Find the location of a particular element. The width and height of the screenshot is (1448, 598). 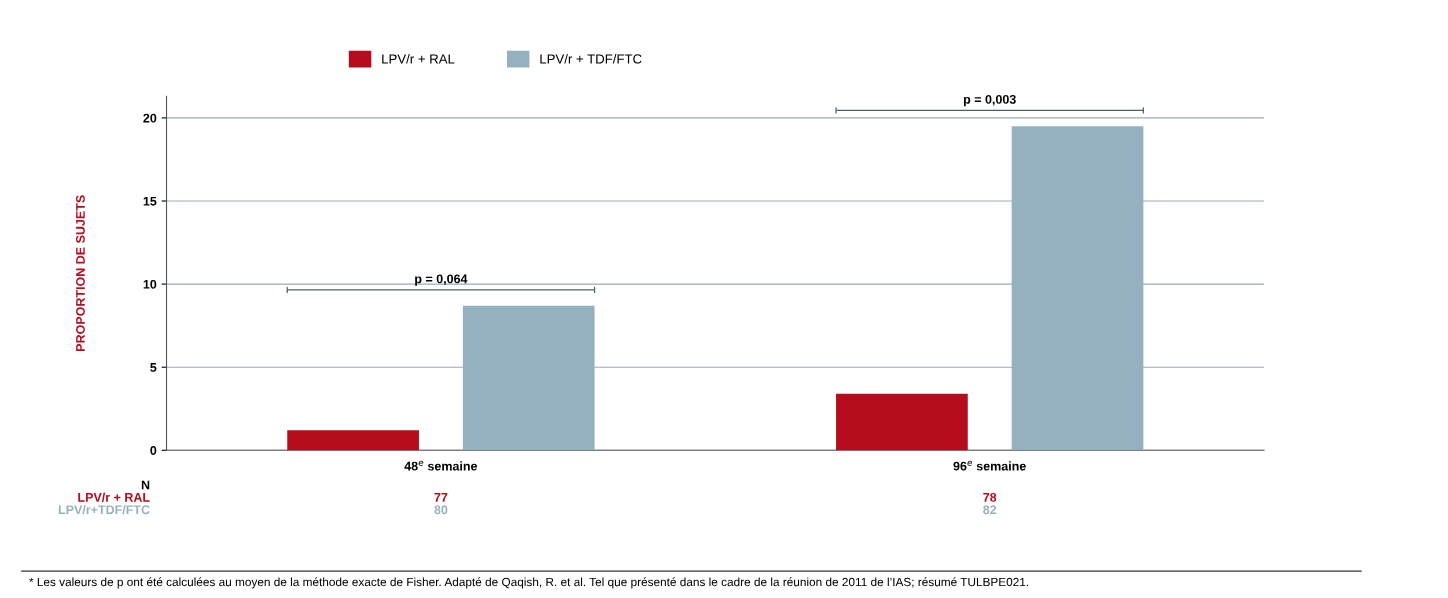

text: N is located at coordinates (145, 485).